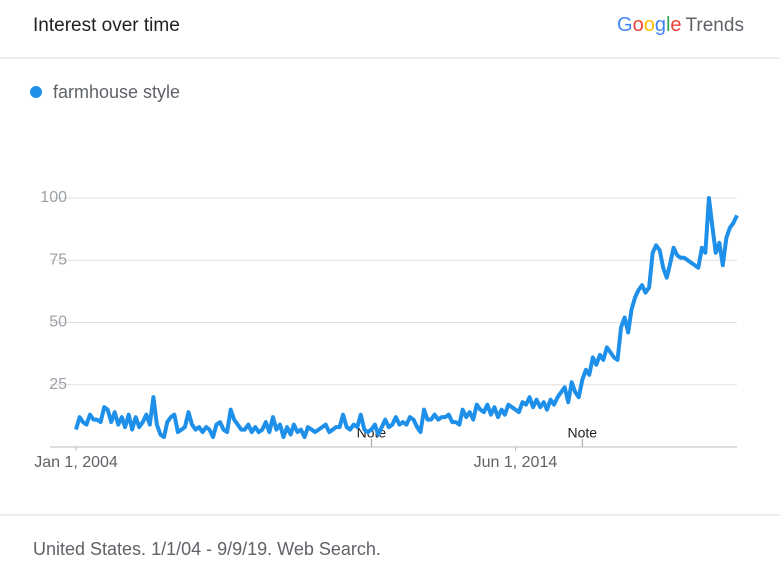 The width and height of the screenshot is (780, 574). Describe the element at coordinates (660, 25) in the screenshot. I see `logo-letter: g` at that location.